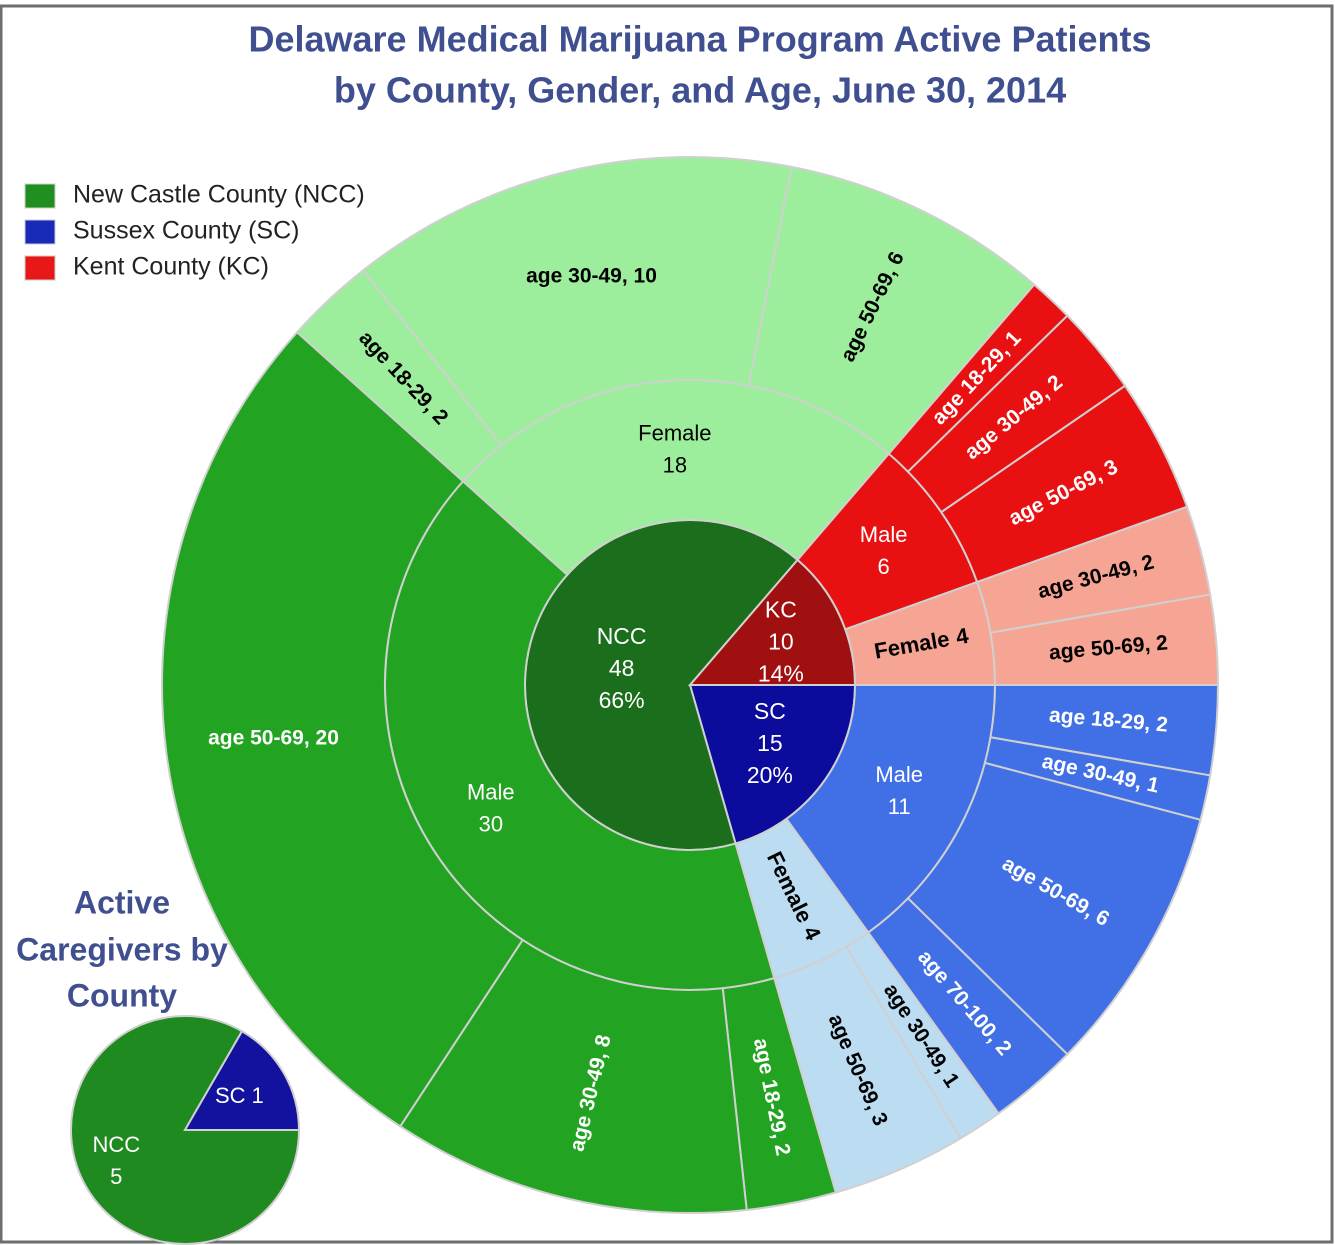 The width and height of the screenshot is (1335, 1245). Describe the element at coordinates (273, 738) in the screenshot. I see `age-label: age 50-69, 20` at that location.